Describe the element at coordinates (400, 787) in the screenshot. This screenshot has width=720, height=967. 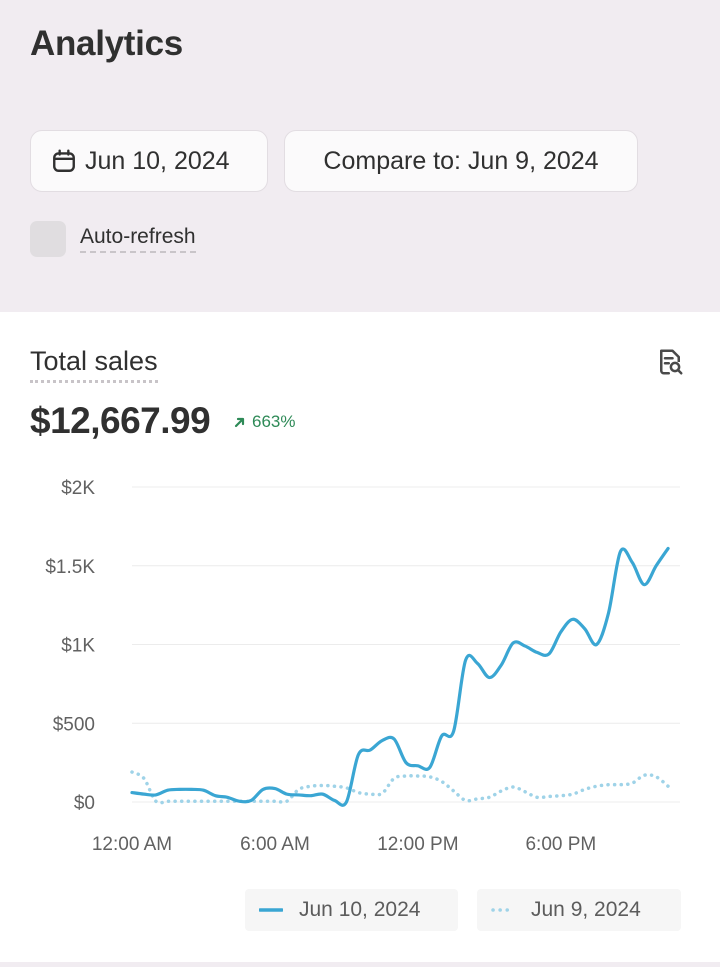
I see `series-line-compare` at that location.